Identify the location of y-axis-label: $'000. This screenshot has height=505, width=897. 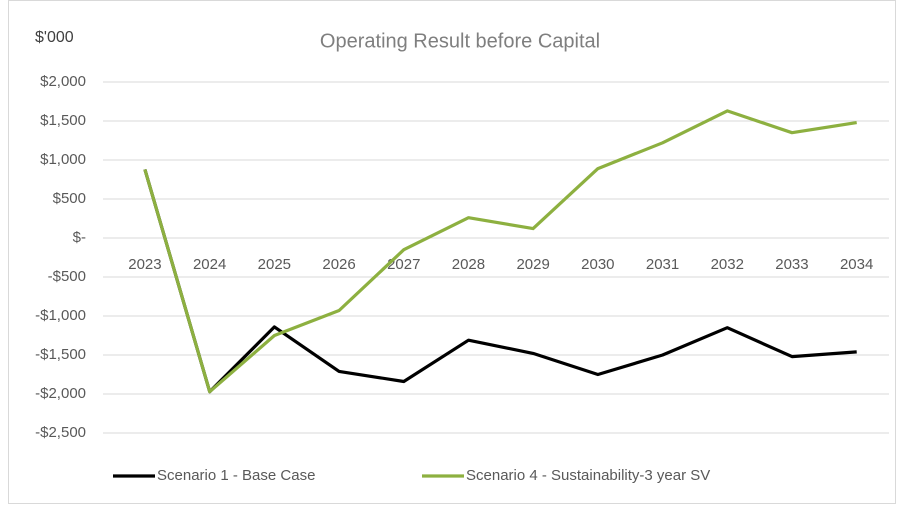
(54, 37).